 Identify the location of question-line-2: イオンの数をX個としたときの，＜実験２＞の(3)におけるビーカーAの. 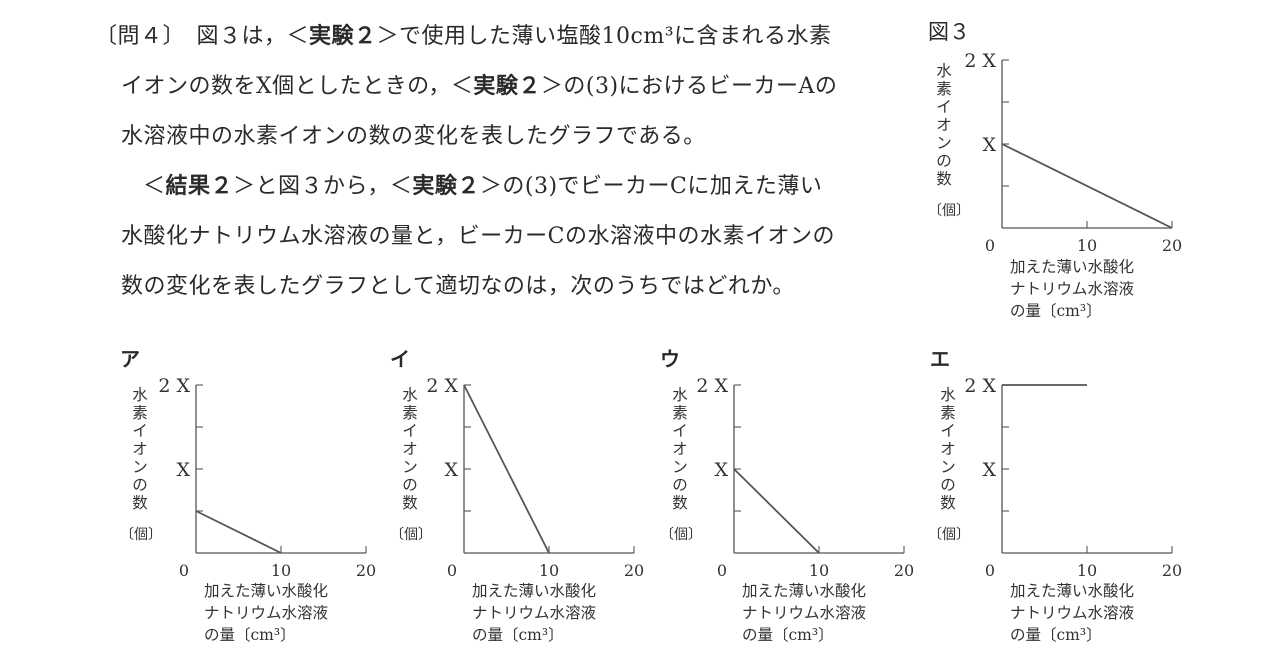
(479, 86).